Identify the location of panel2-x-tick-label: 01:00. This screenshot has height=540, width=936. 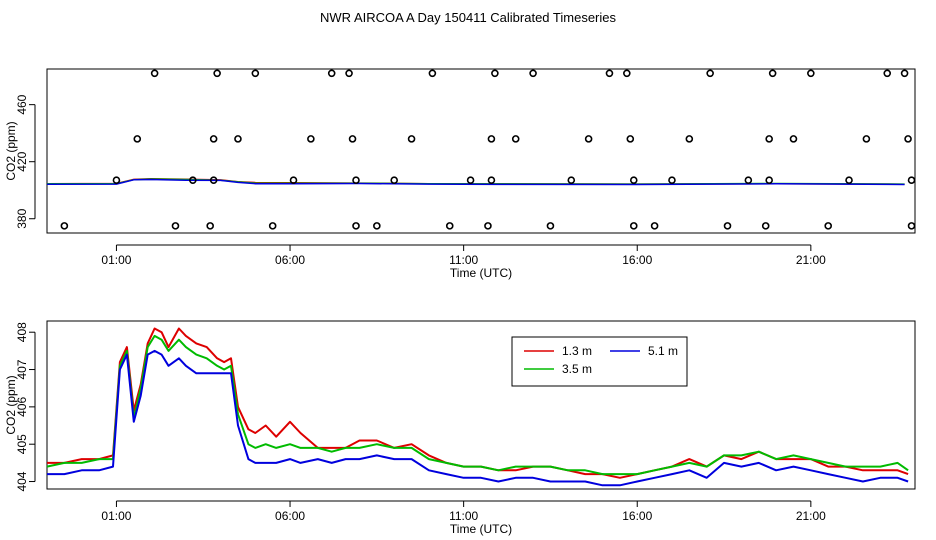
(116, 516).